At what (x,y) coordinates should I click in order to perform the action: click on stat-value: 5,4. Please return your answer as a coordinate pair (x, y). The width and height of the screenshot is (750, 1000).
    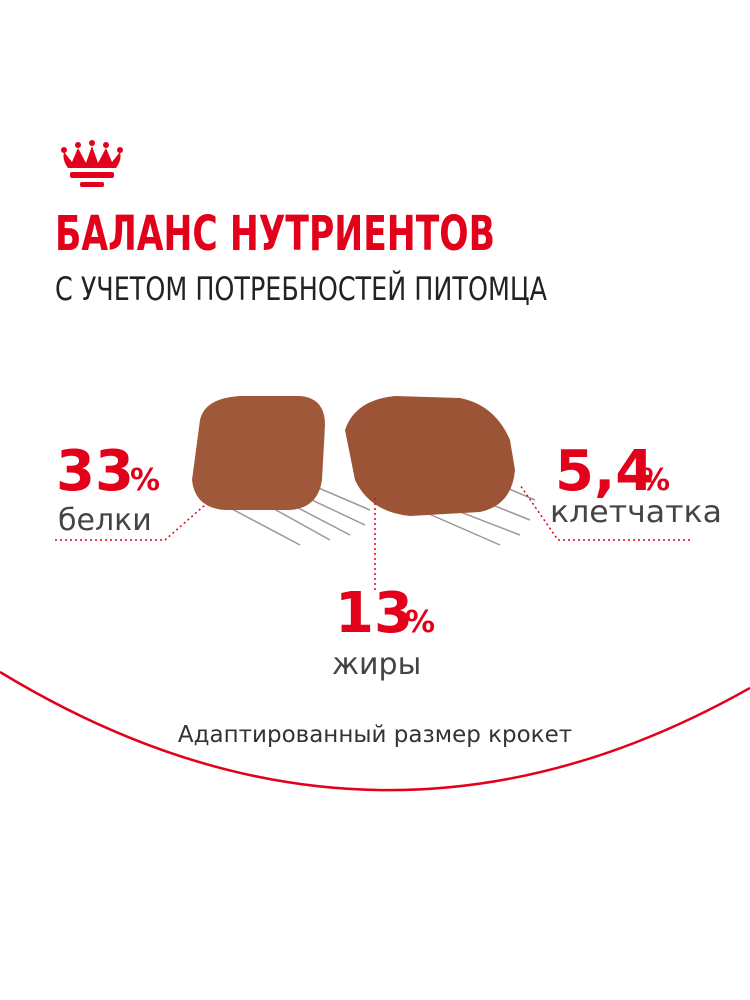
    Looking at the image, I should click on (604, 471).